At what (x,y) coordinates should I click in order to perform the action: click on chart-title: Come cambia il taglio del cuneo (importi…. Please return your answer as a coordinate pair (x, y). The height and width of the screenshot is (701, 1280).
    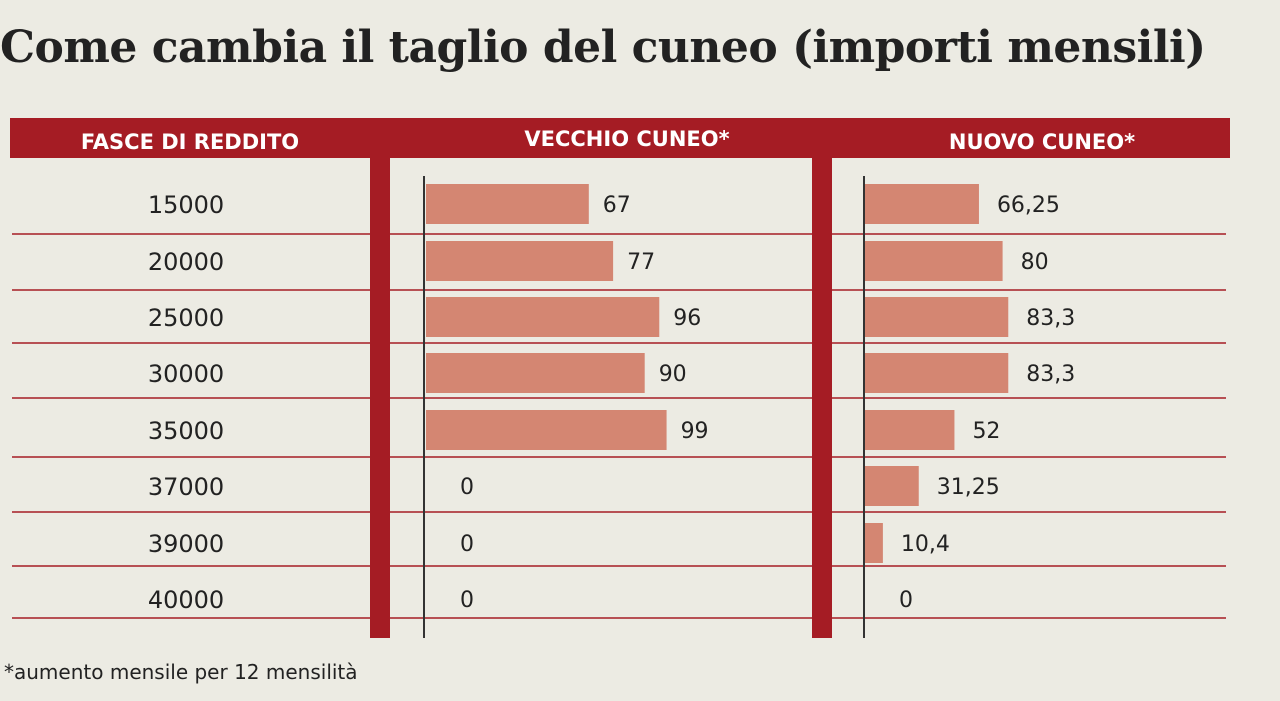
    Looking at the image, I should click on (603, 47).